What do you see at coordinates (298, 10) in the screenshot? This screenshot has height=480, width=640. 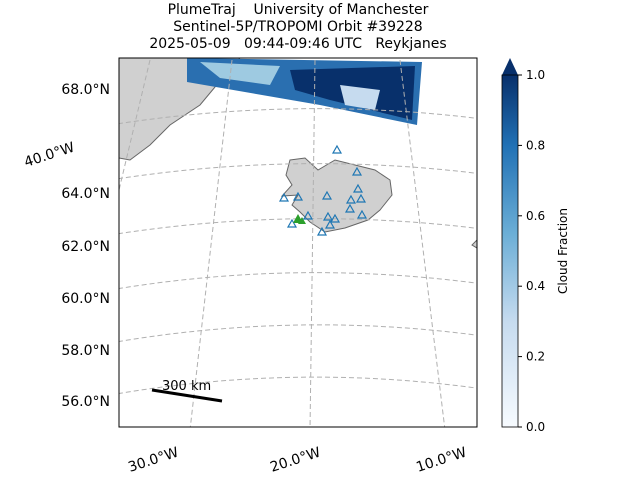 I see `title-line: PlumeTraj University of Manchester` at bounding box center [298, 10].